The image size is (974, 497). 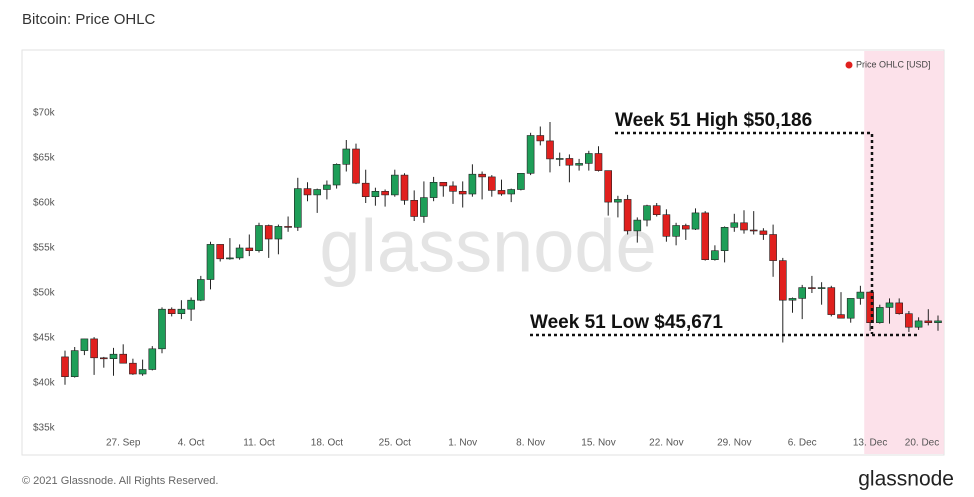 What do you see at coordinates (462, 443) in the screenshot?
I see `x-tick-label: 1. Nov` at bounding box center [462, 443].